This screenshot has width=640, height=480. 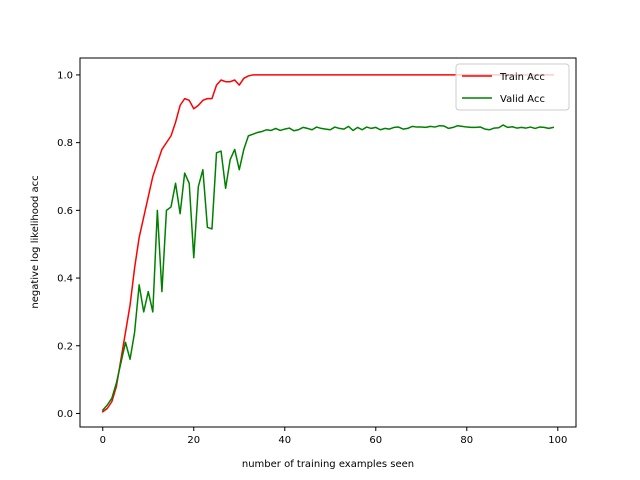 I want to click on y-tick-label: 0.6, so click(x=65, y=211).